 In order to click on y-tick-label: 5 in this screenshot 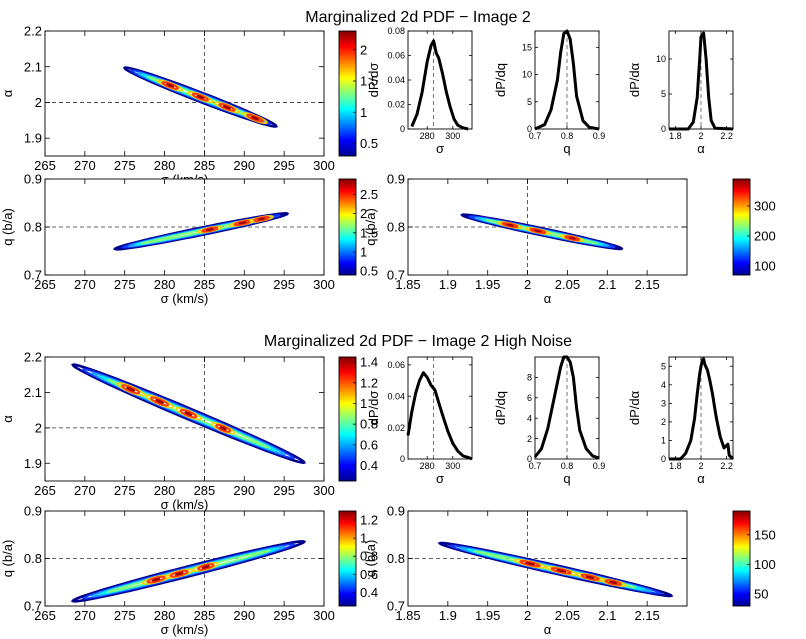, I will do `click(663, 366)`.